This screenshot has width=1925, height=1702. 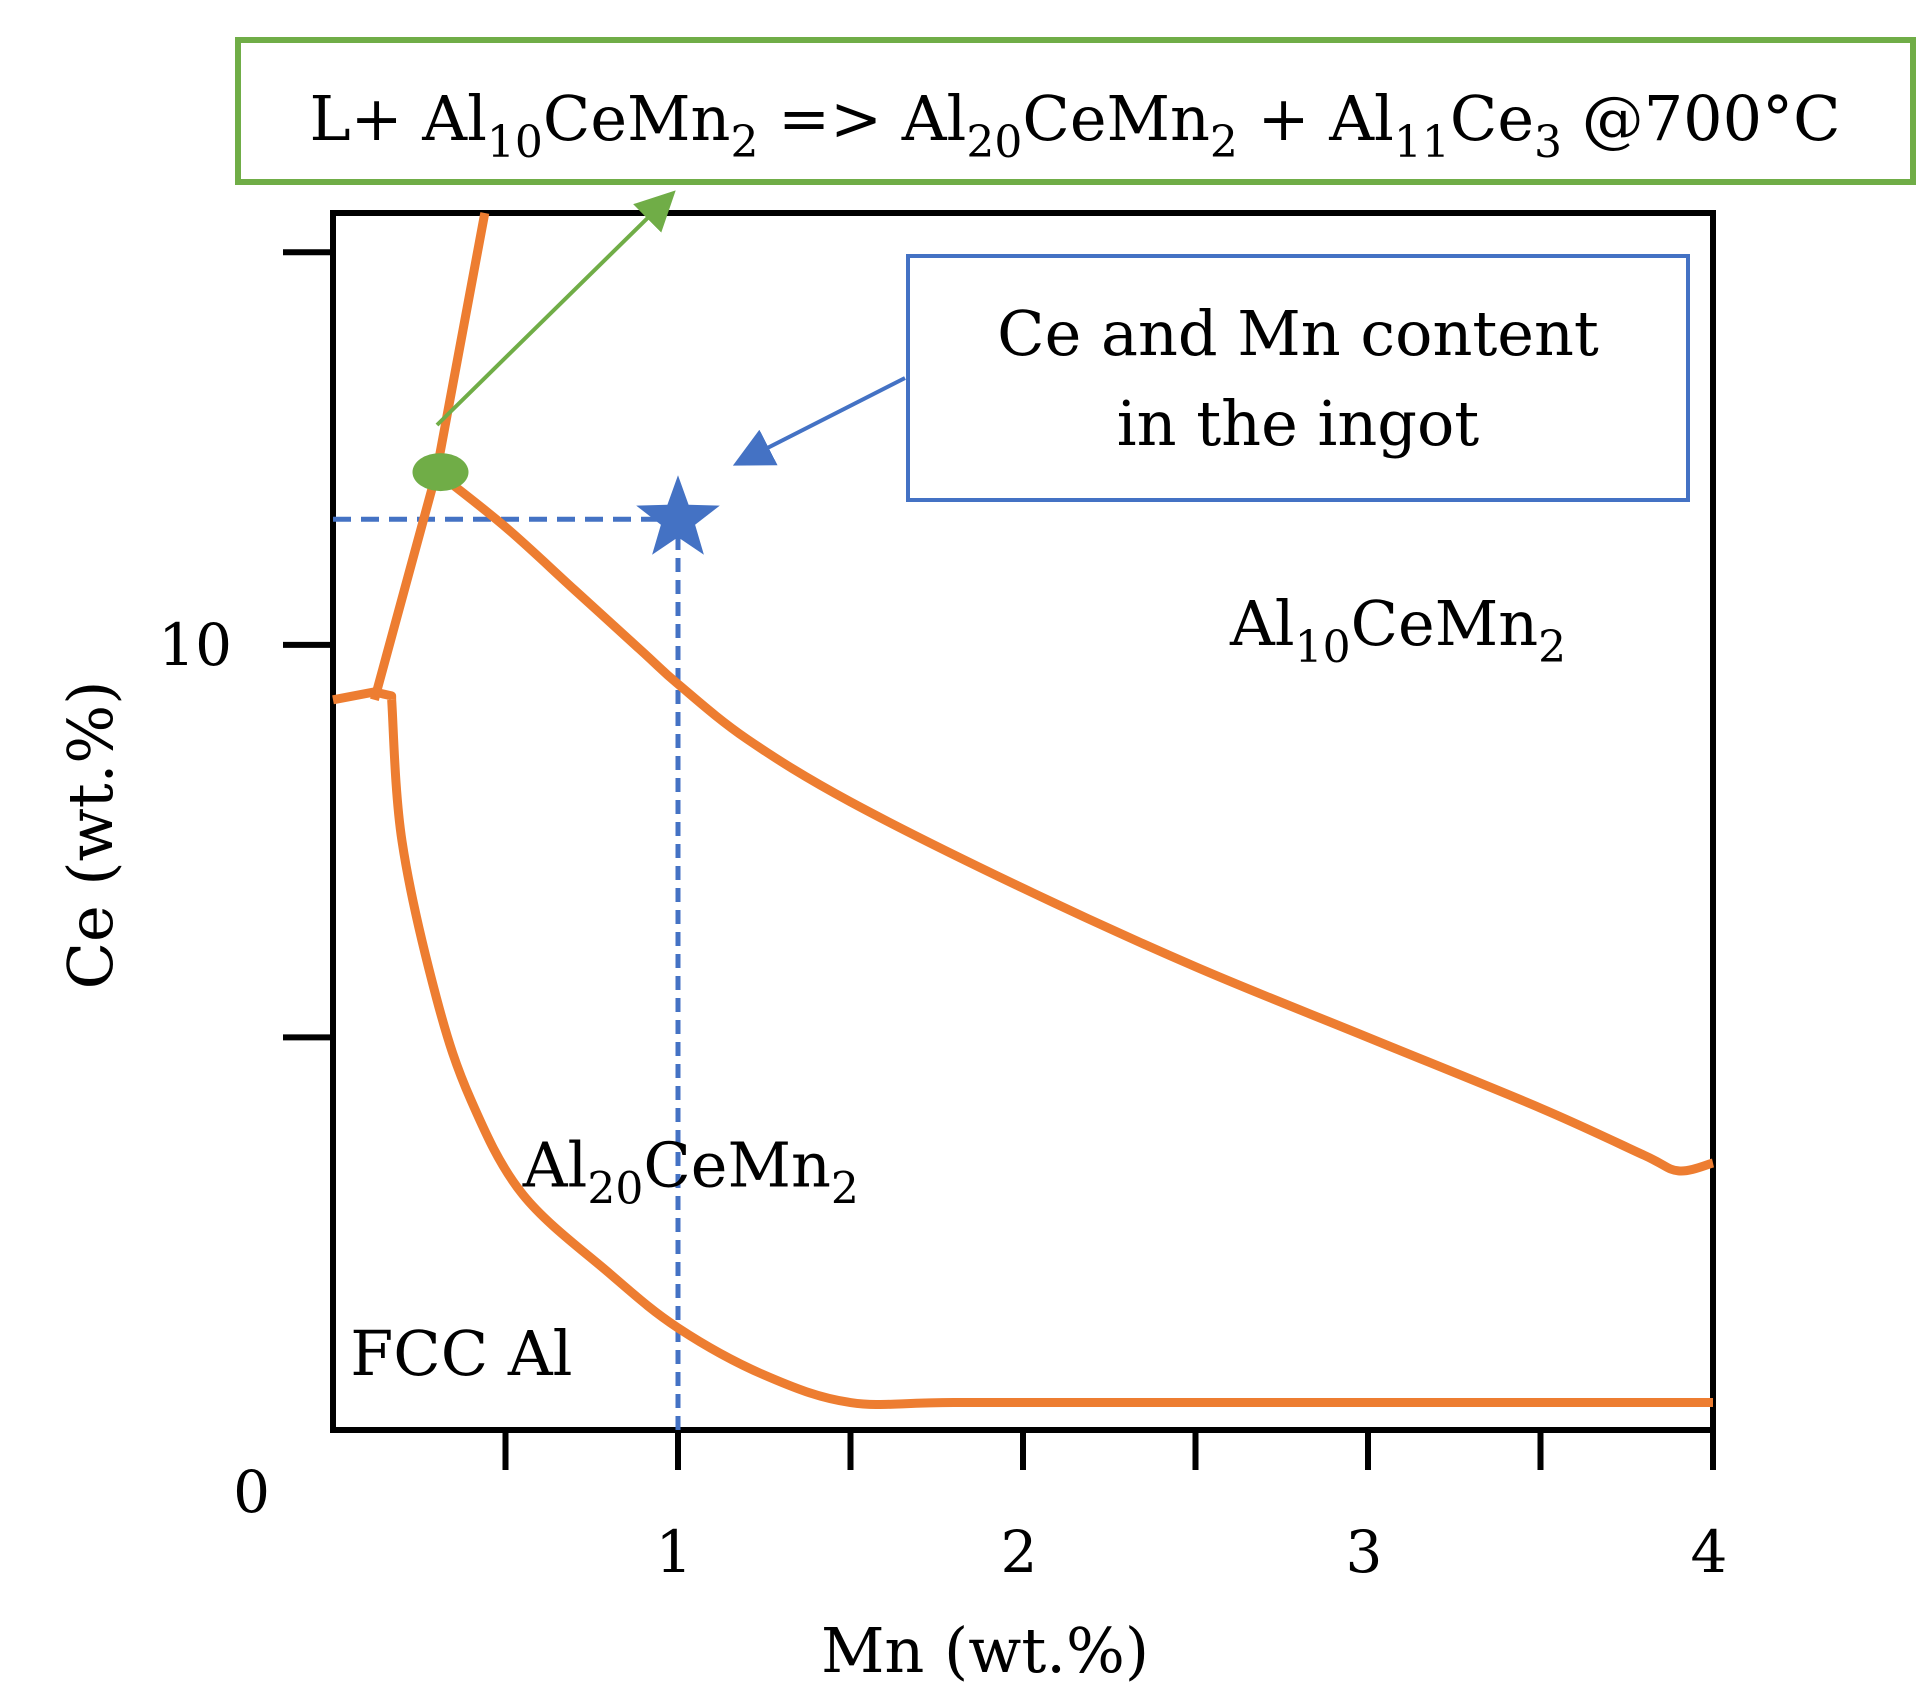 I want to click on ingot-annotation-box, so click(x=1298, y=378).